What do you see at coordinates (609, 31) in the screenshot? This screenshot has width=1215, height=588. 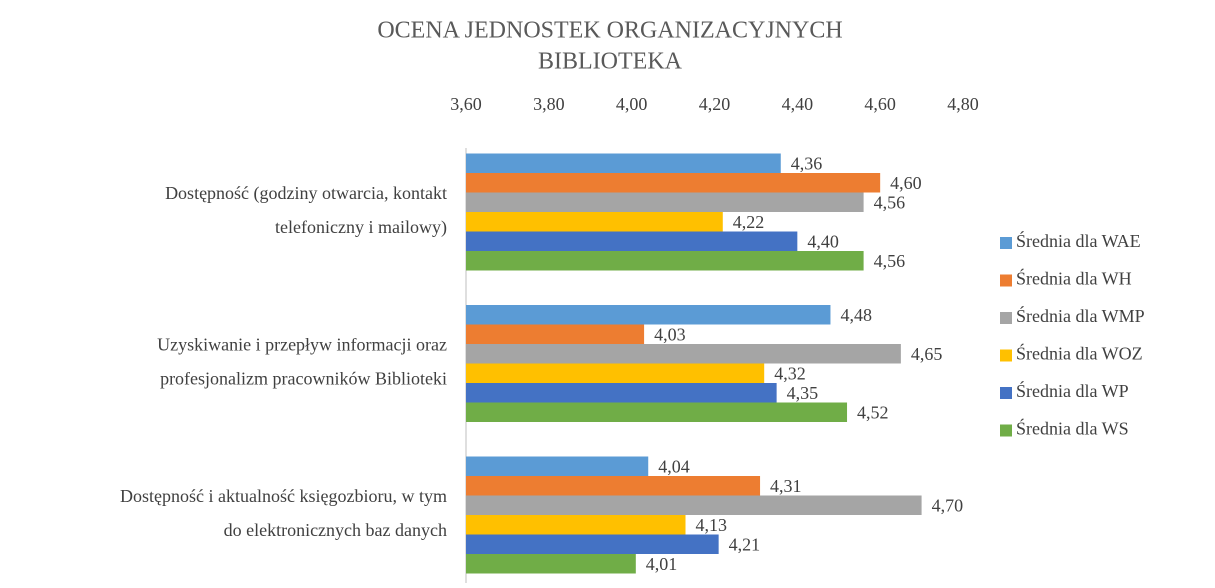 I see `chart-title: OCENA JEDNOSTEK ORGANIZACYJNYCH` at bounding box center [609, 31].